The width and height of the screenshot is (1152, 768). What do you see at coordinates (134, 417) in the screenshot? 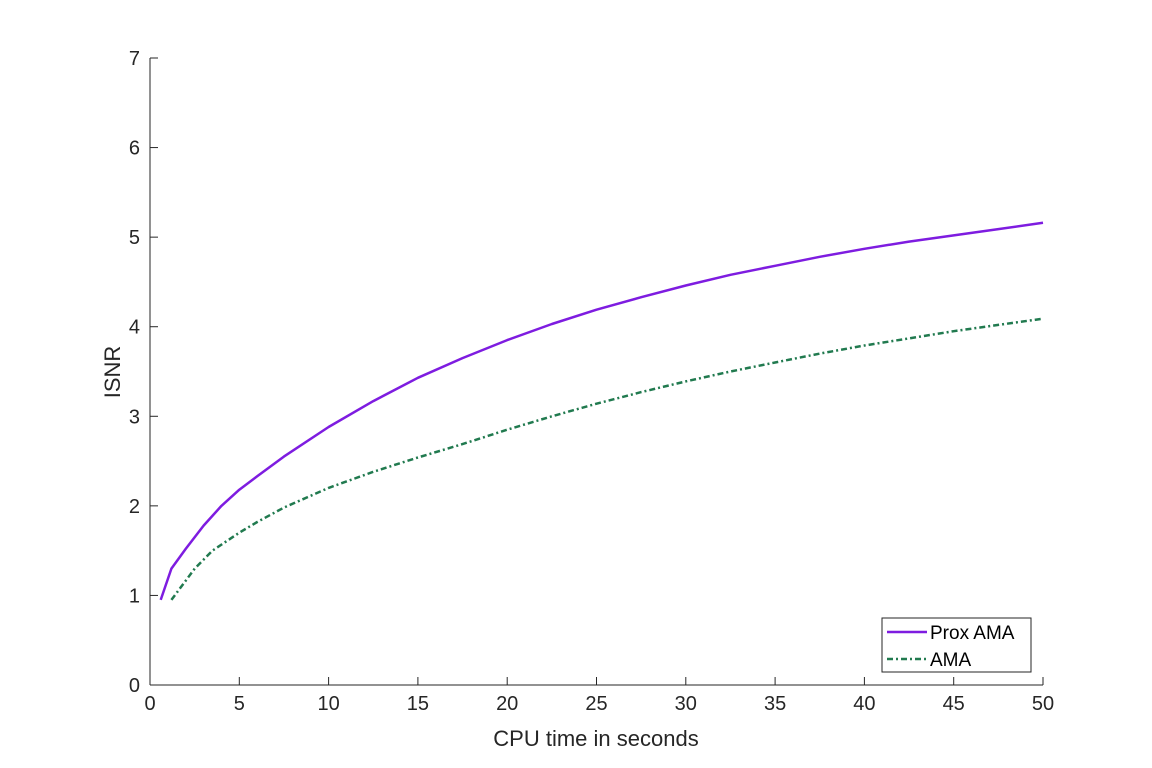
I see `y-tick-label: 3` at bounding box center [134, 417].